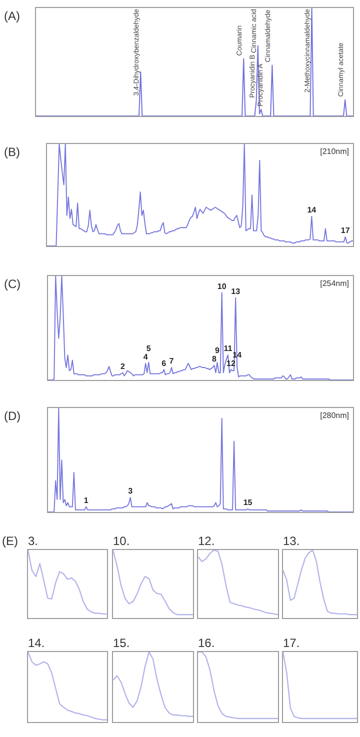 This screenshot has height=737, width=360. Describe the element at coordinates (345, 231) in the screenshot. I see `annotation: 17` at that location.